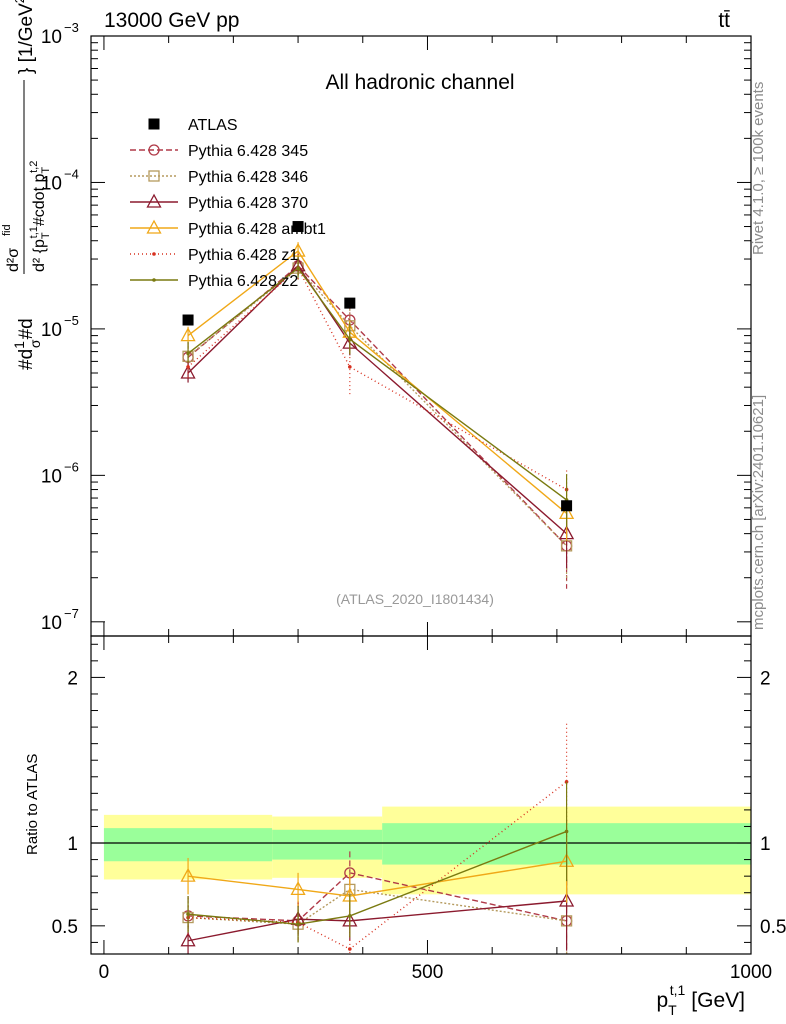  Describe the element at coordinates (765, 678) in the screenshot. I see `ratio-y-tick-label-right: 2` at that location.